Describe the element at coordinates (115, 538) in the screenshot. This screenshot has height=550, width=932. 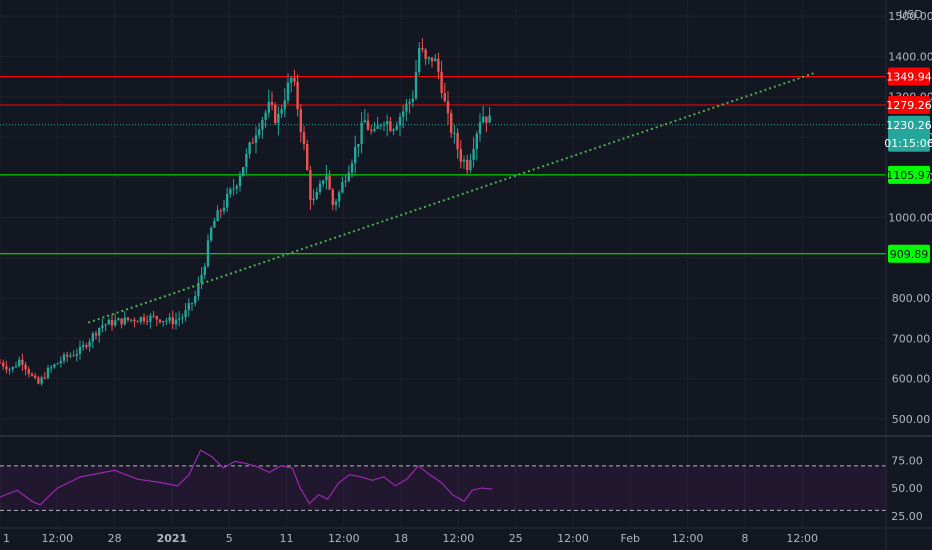
I see `time-tick-label: 28` at that location.